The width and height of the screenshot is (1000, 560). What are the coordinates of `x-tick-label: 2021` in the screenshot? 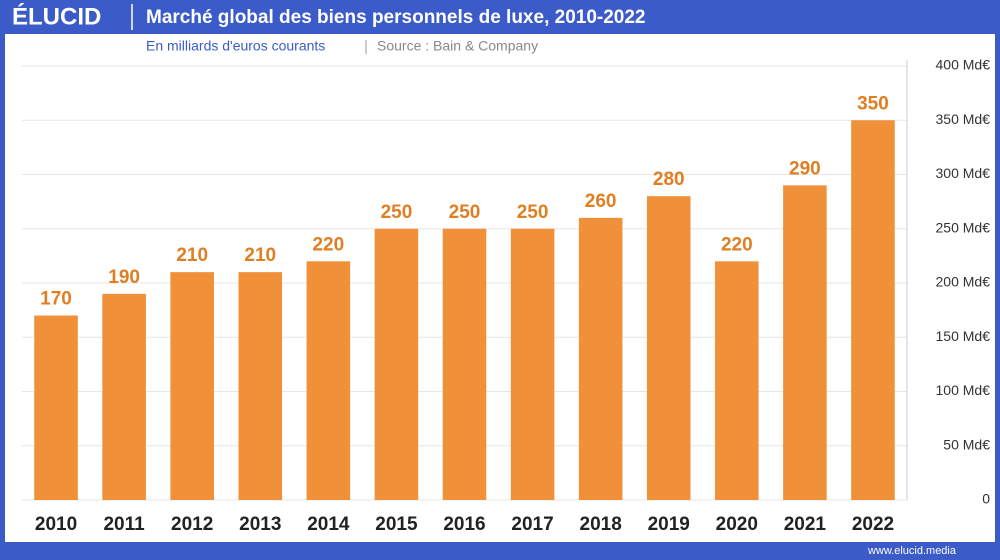 It's located at (805, 524).